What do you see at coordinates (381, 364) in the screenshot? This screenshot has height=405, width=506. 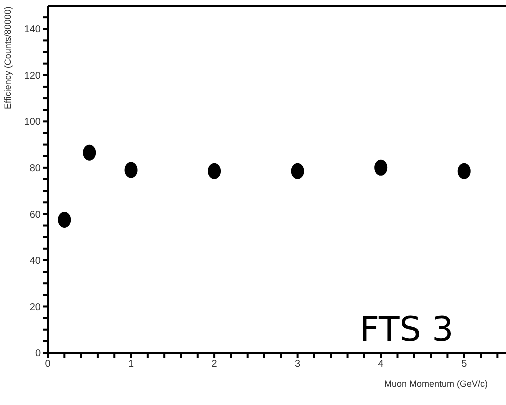 I see `x-tick-label: 4` at bounding box center [381, 364].